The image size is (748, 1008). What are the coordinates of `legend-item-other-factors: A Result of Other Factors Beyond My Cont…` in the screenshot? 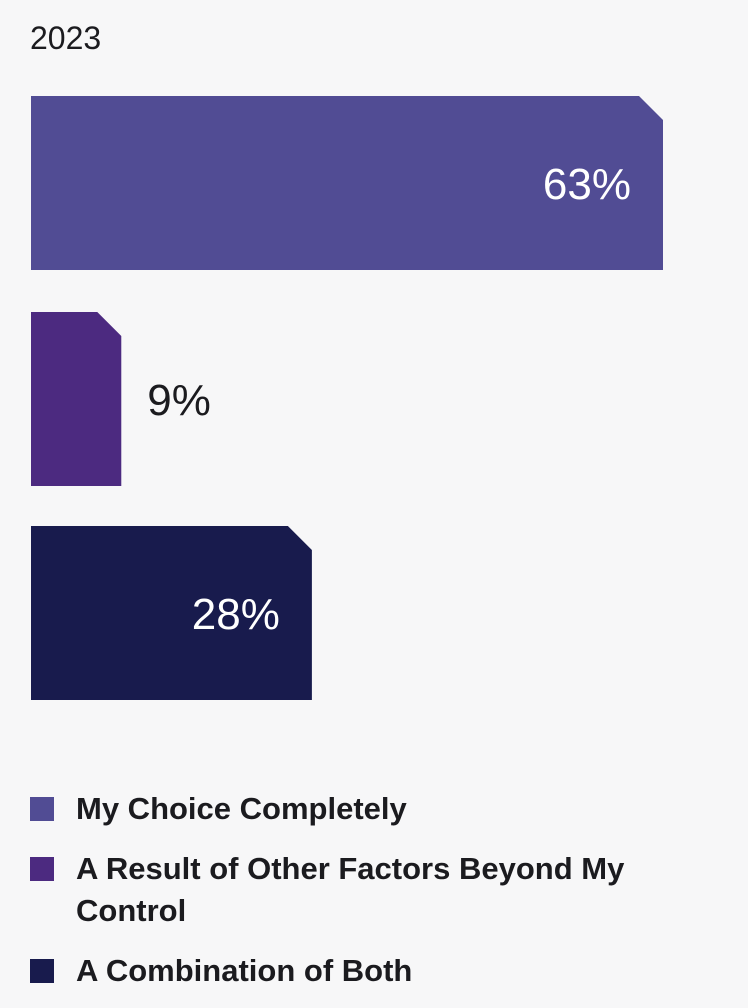 It's located at (330, 890).